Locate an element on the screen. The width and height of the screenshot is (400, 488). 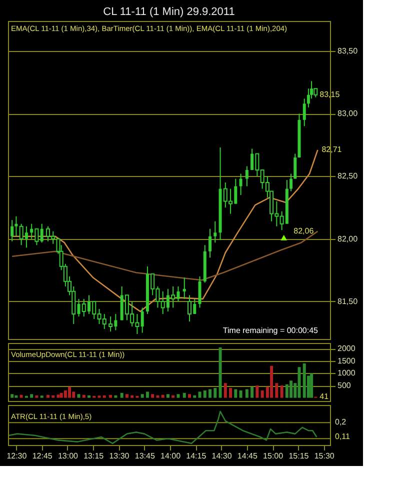
x-tick-label: 12:30 is located at coordinates (17, 456).